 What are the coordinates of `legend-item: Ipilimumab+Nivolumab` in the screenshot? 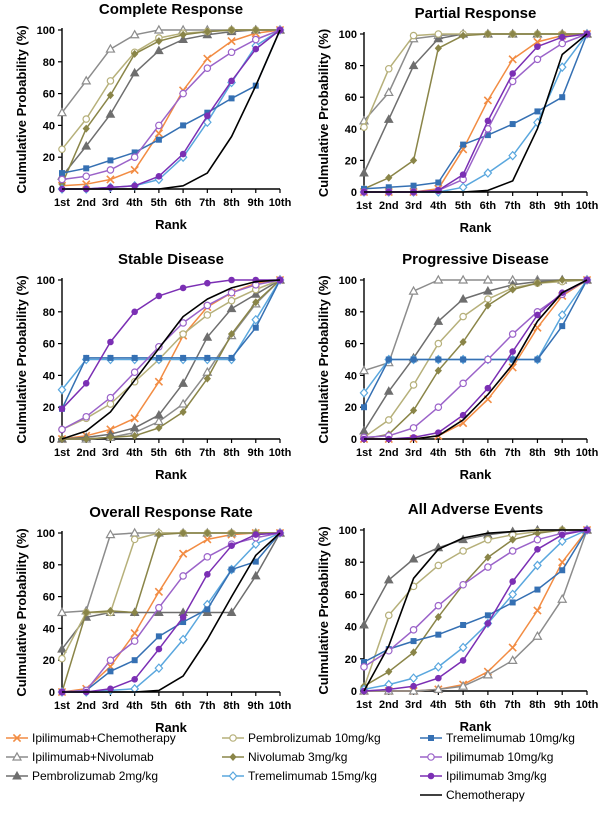 It's located at (80, 757).